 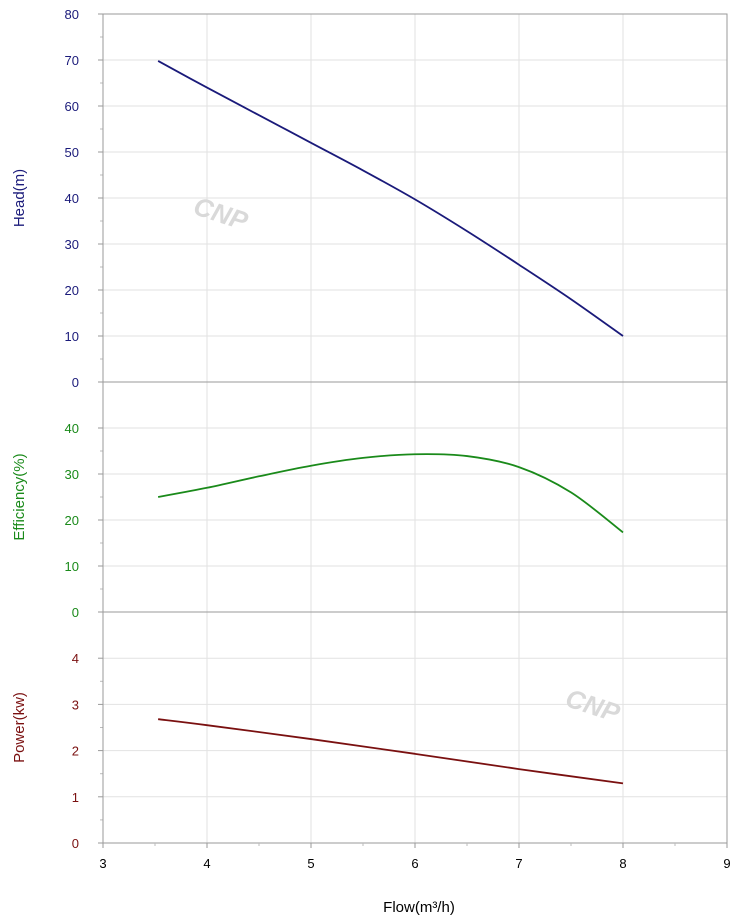 I want to click on head-y-tick-label: 20, so click(x=72, y=290).